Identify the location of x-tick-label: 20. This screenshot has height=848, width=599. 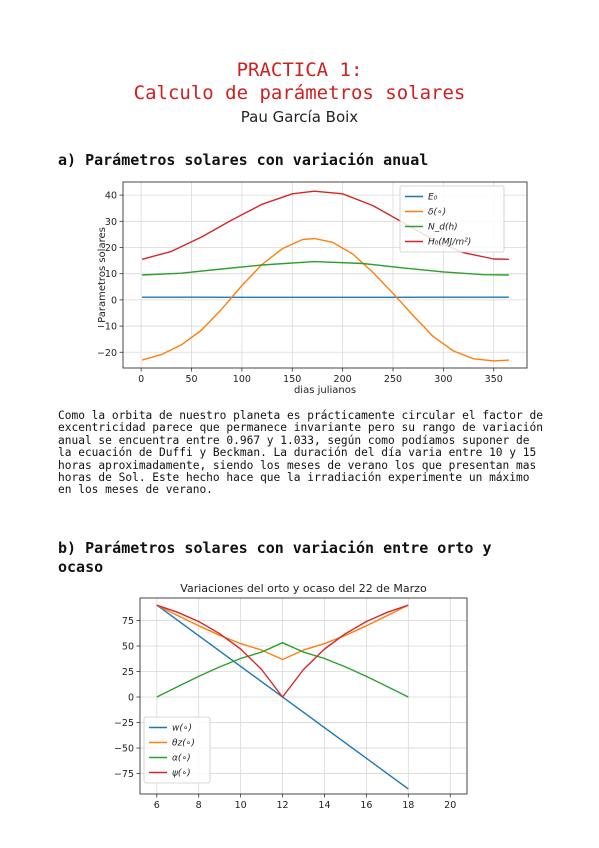
(450, 805).